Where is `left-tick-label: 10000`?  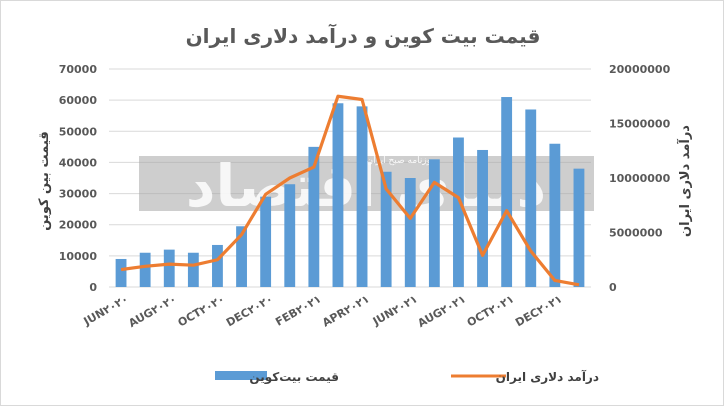 left-tick-label: 10000 is located at coordinates (78, 256).